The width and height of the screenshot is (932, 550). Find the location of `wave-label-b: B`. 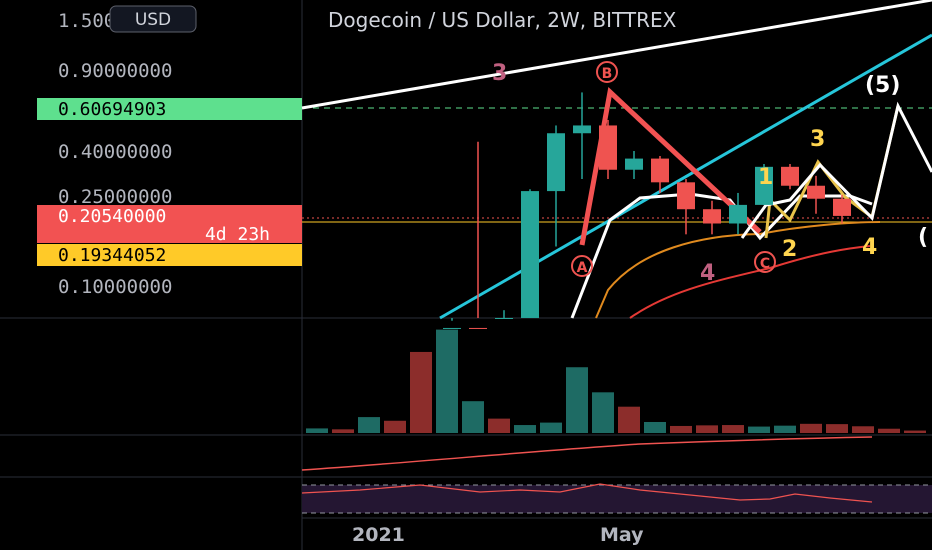

wave-label-b: B is located at coordinates (607, 74).